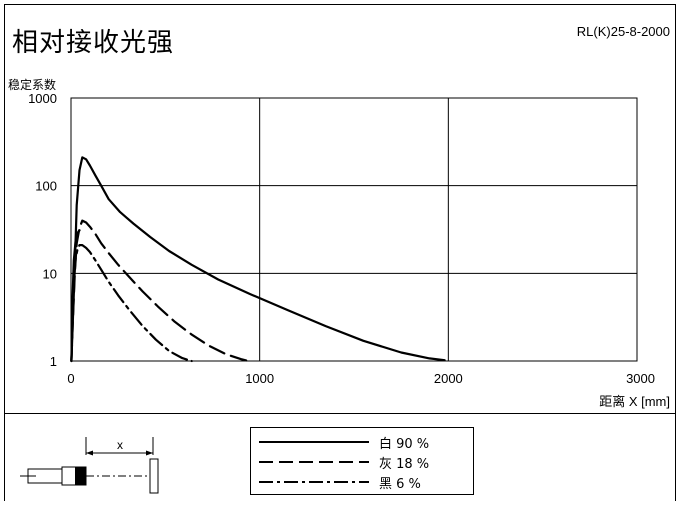 The width and height of the screenshot is (680, 505). What do you see at coordinates (362, 482) in the screenshot?
I see `legend-item-black: 黑 6 %` at bounding box center [362, 482].